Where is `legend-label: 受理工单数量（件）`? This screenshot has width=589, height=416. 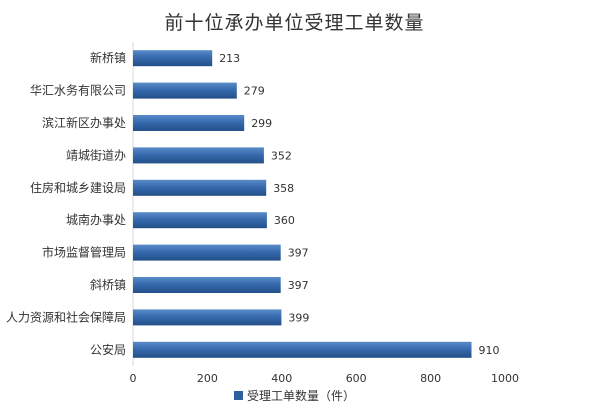 legend-label: 受理工单数量（件） is located at coordinates (300, 396).